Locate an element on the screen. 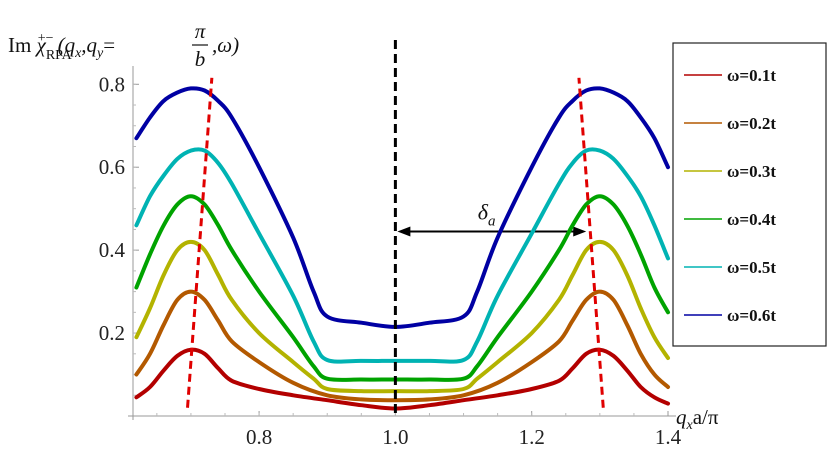 This screenshot has width=830, height=469. y-tick-label: 0.8 is located at coordinates (112, 84).